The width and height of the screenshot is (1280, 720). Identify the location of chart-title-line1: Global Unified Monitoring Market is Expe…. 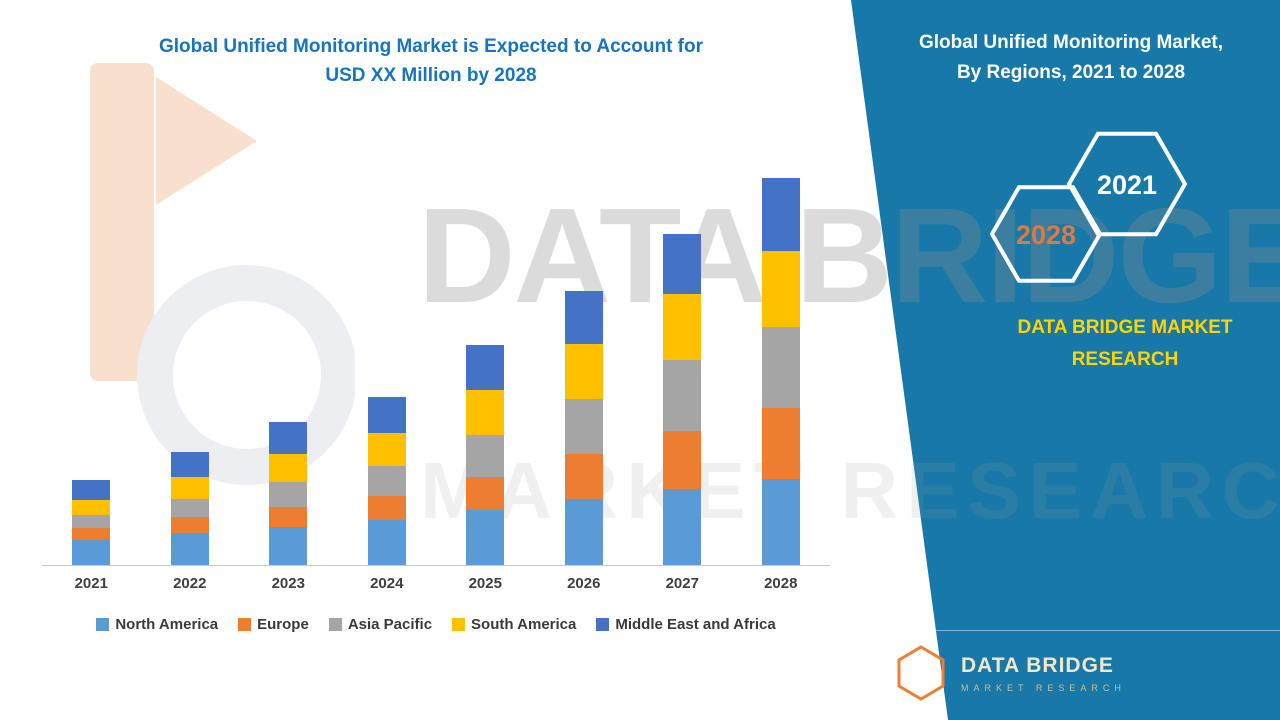
(431, 46).